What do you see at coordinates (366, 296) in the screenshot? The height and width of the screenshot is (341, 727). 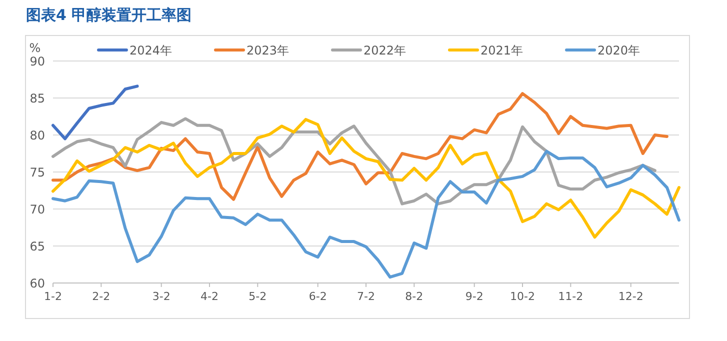 I see `x-tick-label: 7-2` at bounding box center [366, 296].